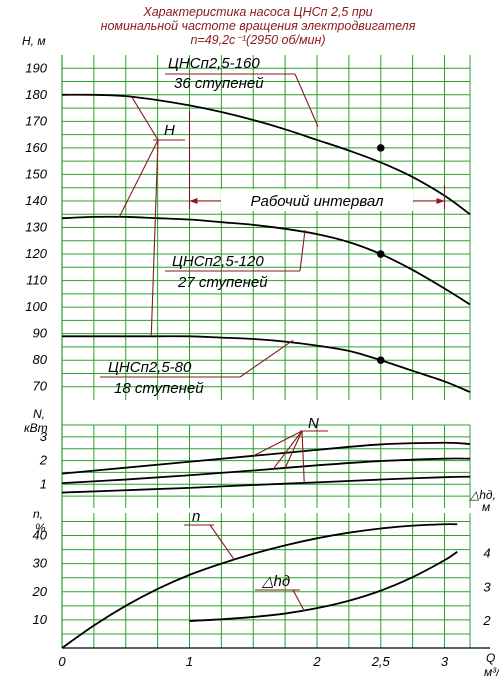  I want to click on interval-label: Рабочий интервал, so click(318, 201).